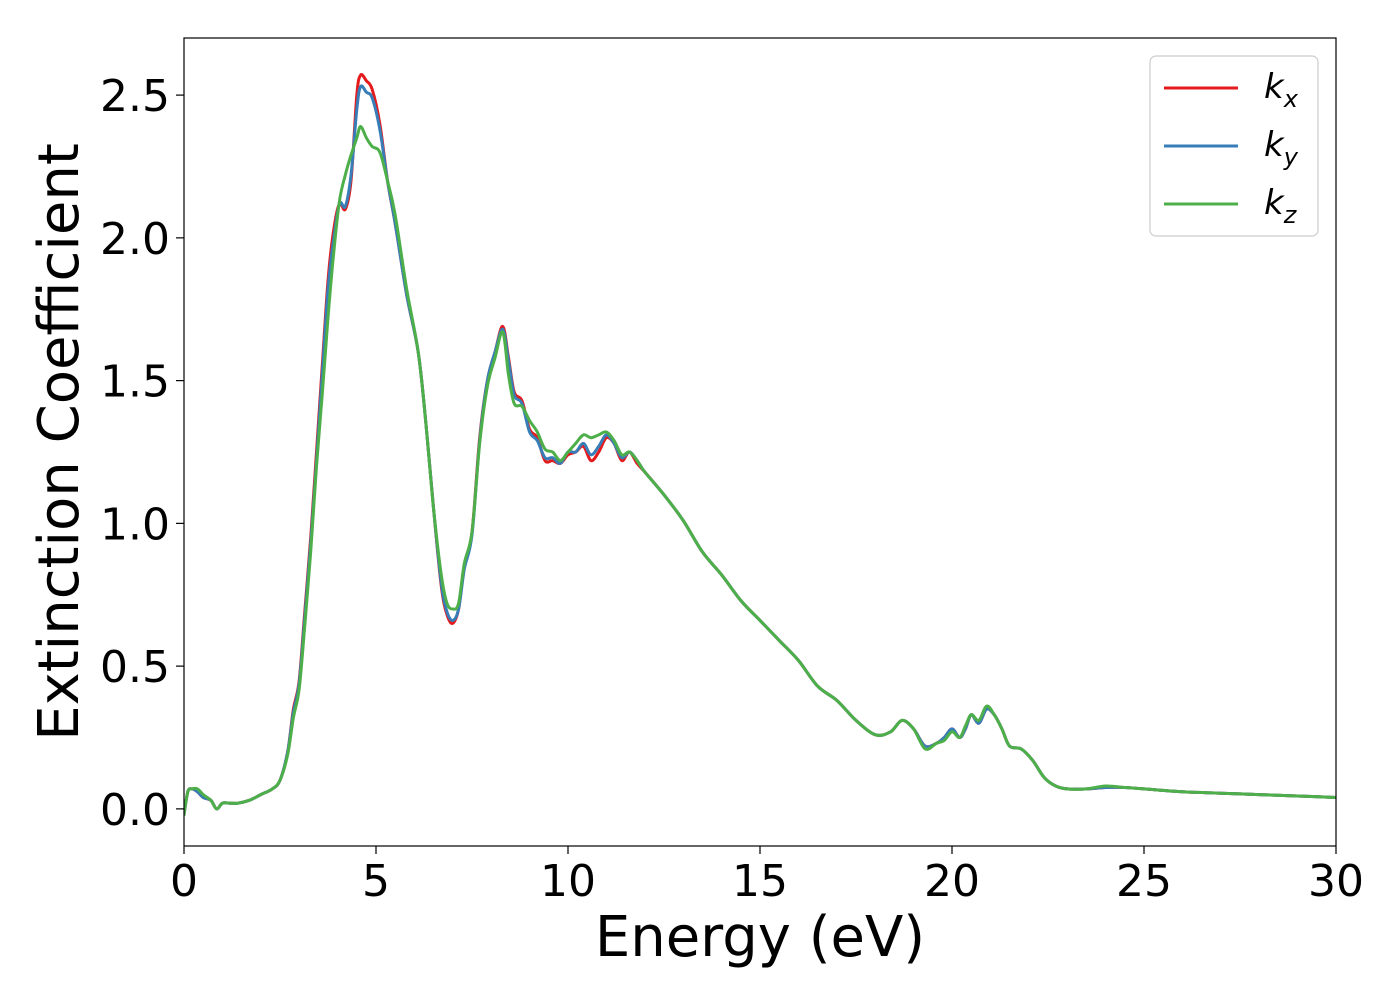 The width and height of the screenshot is (1400, 1000). I want to click on x-axis-title: Energy (eV), so click(760, 937).